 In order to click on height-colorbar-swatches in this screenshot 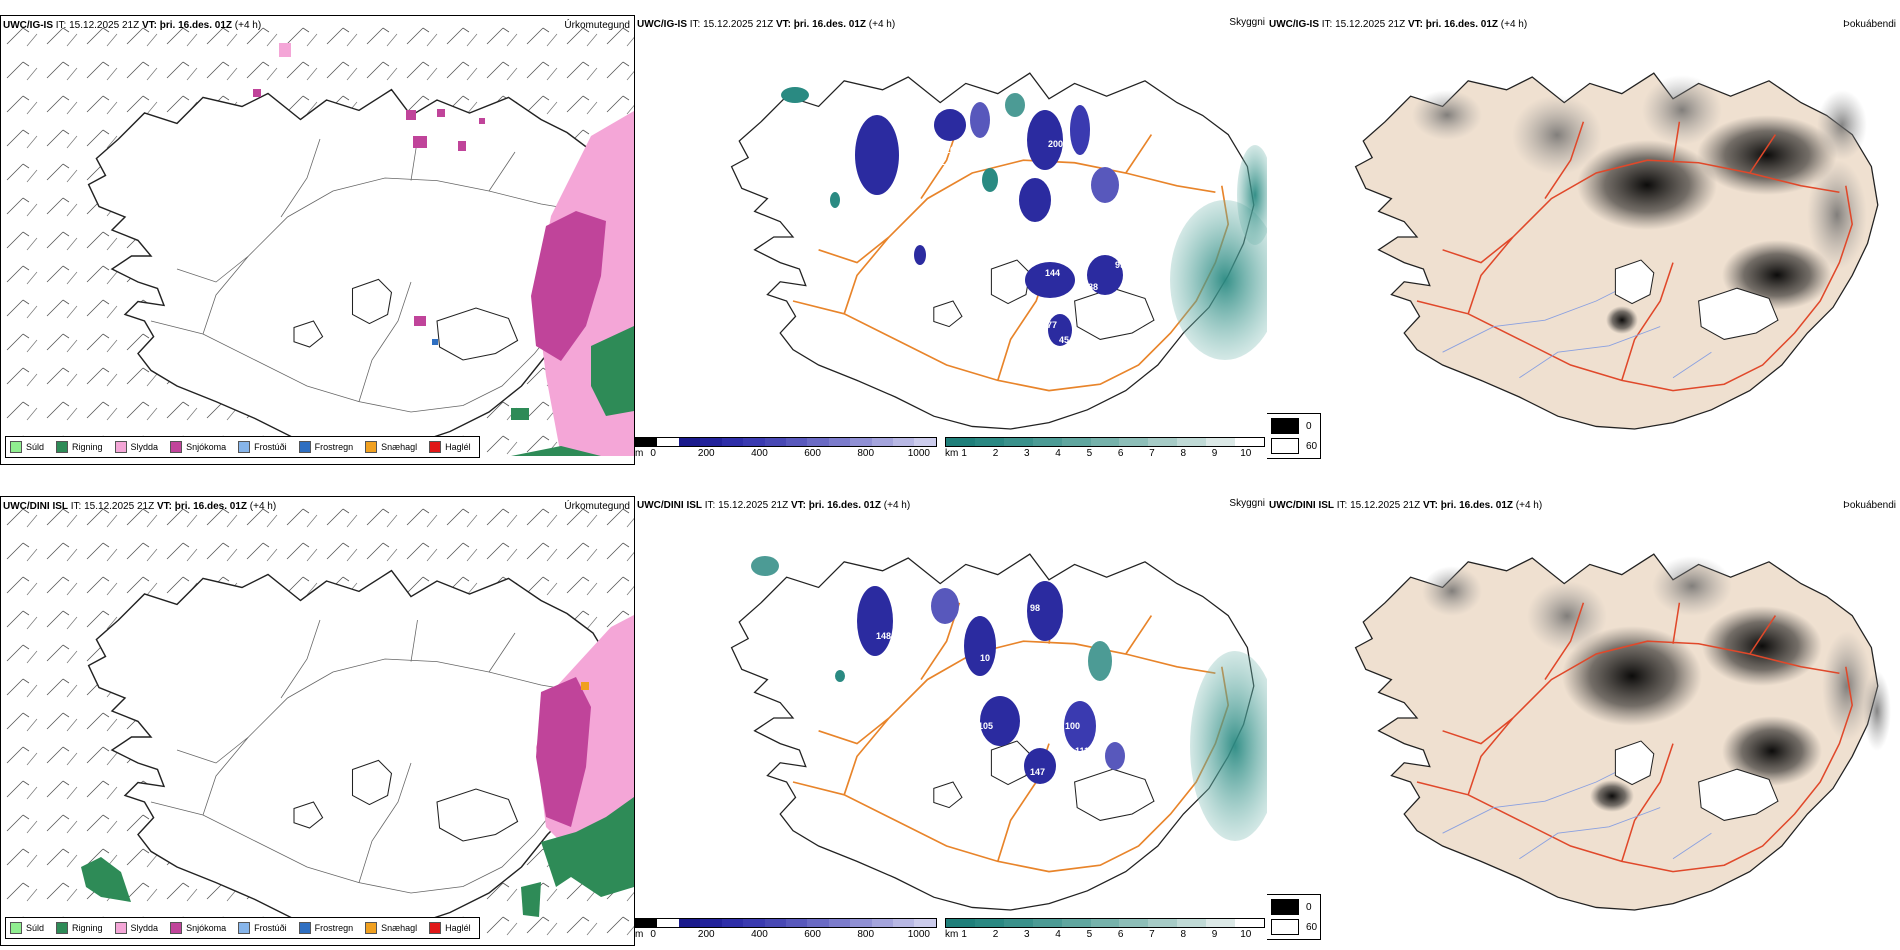, I will do `click(786, 442)`.